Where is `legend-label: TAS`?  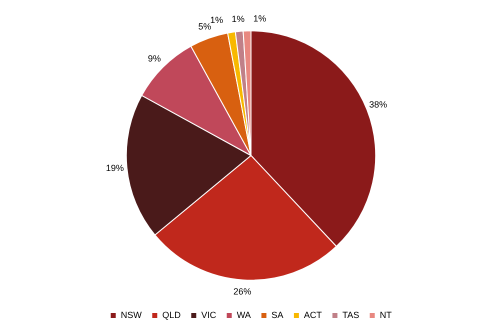 legend-label: TAS is located at coordinates (351, 315).